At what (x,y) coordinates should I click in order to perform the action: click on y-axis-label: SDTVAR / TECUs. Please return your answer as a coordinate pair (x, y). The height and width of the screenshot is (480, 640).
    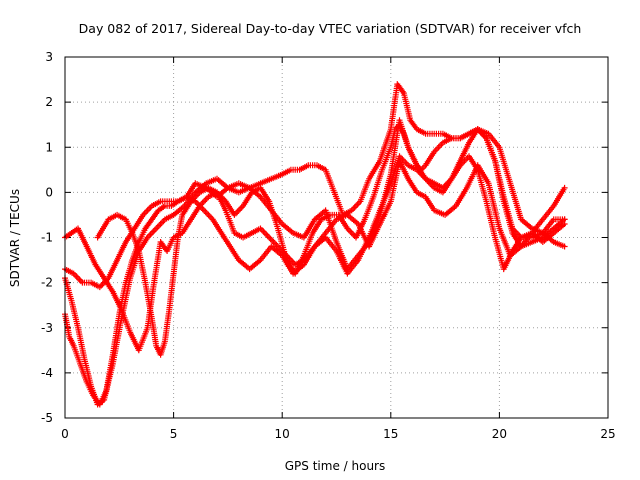
    Looking at the image, I should click on (15, 238).